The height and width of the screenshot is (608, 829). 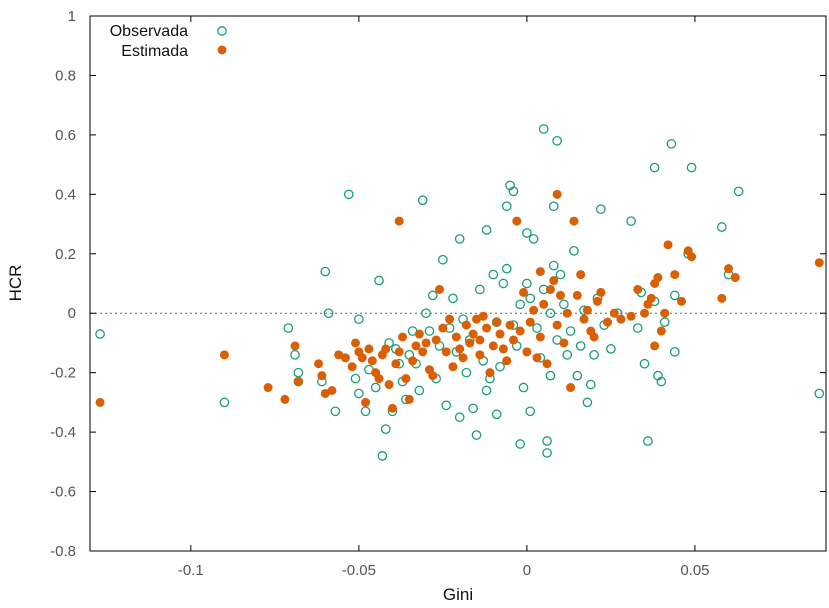 I want to click on x-tick-label: 0, so click(x=527, y=570).